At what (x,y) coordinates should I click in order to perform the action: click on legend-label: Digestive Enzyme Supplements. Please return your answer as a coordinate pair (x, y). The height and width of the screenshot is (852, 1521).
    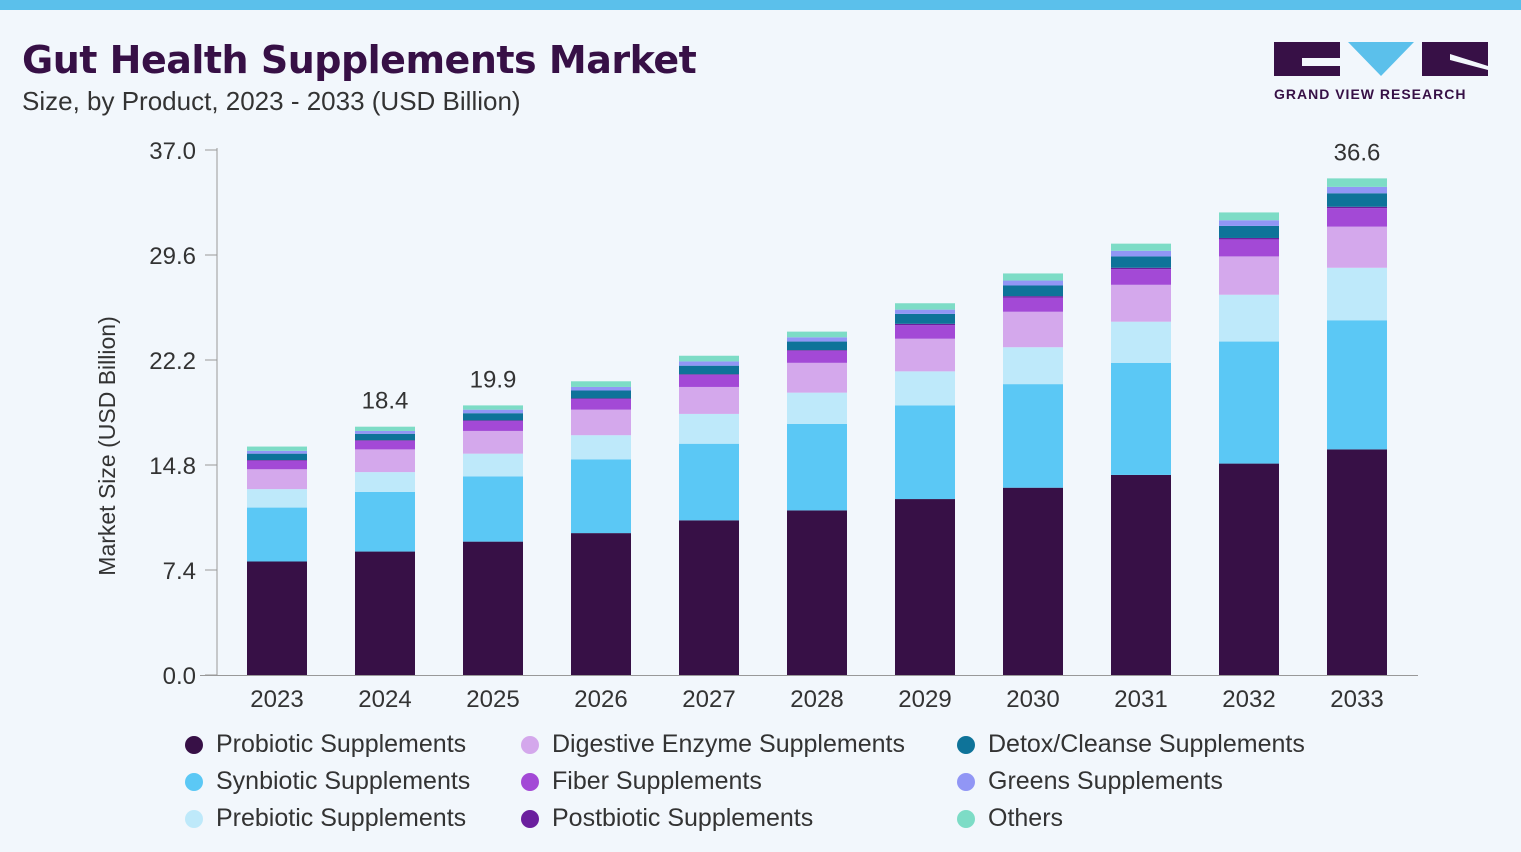
    Looking at the image, I should click on (728, 744).